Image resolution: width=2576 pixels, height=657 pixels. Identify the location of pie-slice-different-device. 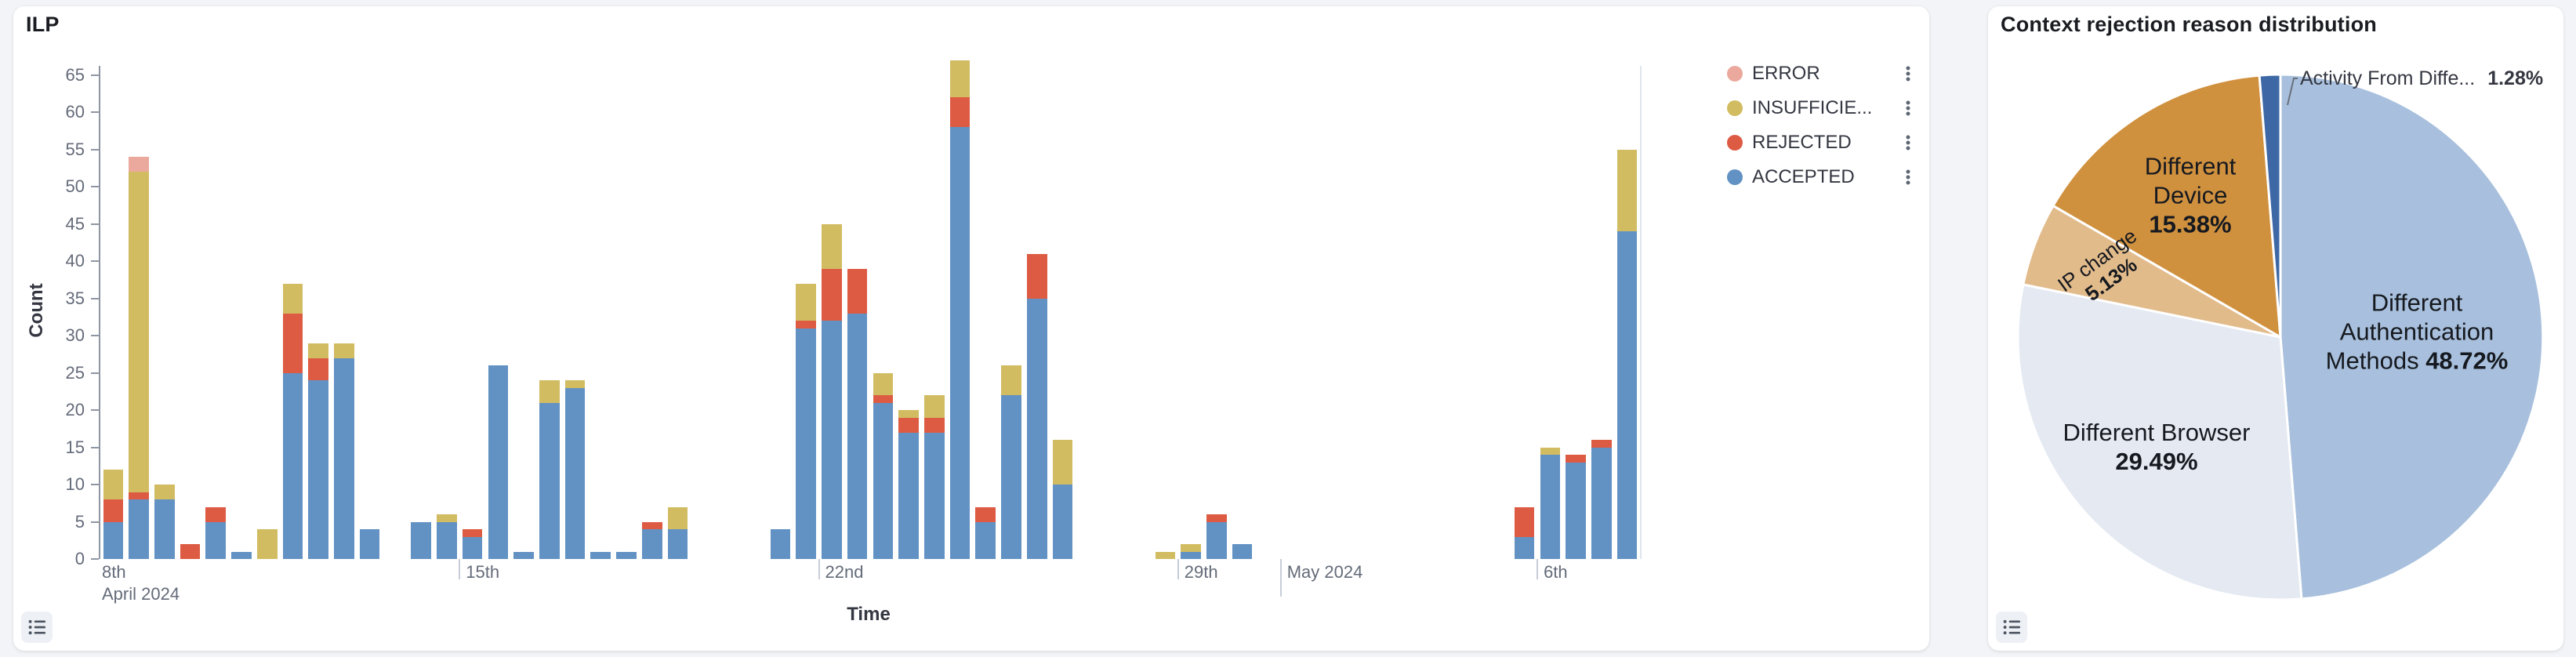
(2167, 207).